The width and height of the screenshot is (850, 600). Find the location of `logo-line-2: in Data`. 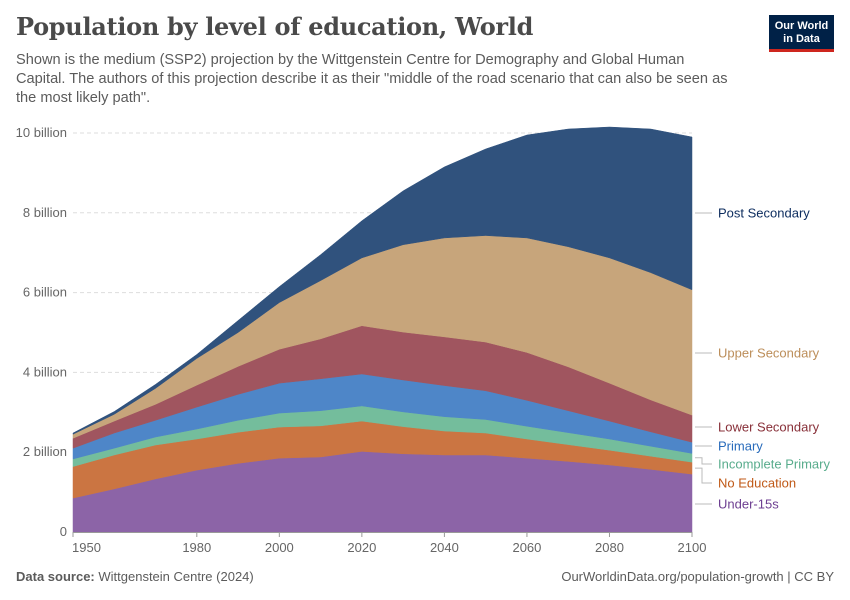

logo-line-2: in Data is located at coordinates (801, 38).